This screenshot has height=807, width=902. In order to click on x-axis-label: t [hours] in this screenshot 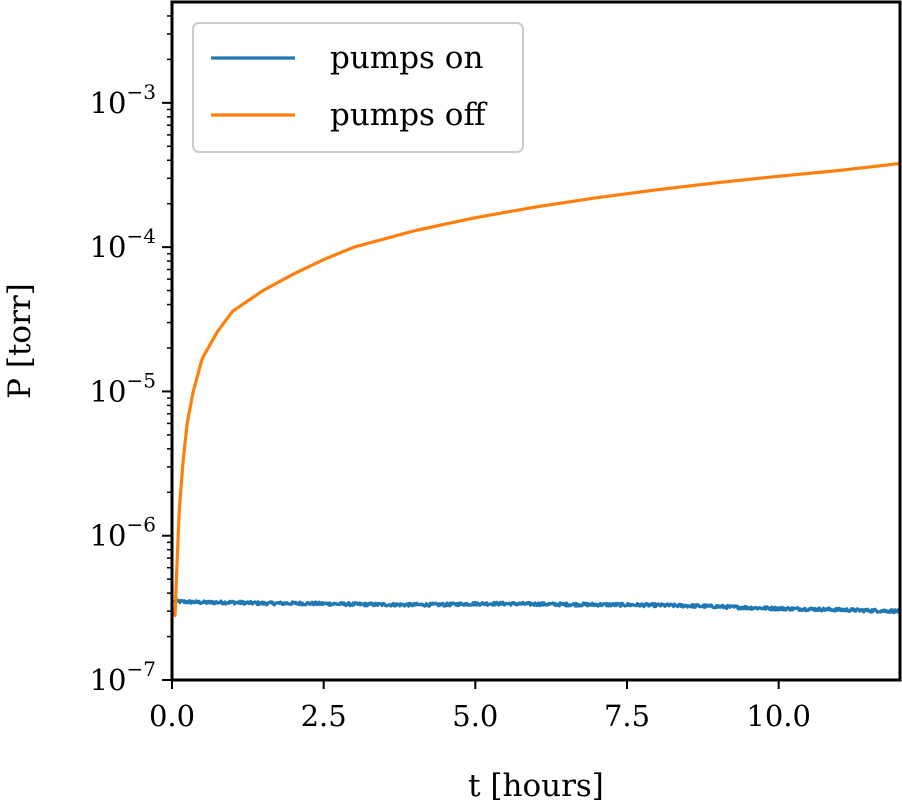, I will do `click(536, 786)`.